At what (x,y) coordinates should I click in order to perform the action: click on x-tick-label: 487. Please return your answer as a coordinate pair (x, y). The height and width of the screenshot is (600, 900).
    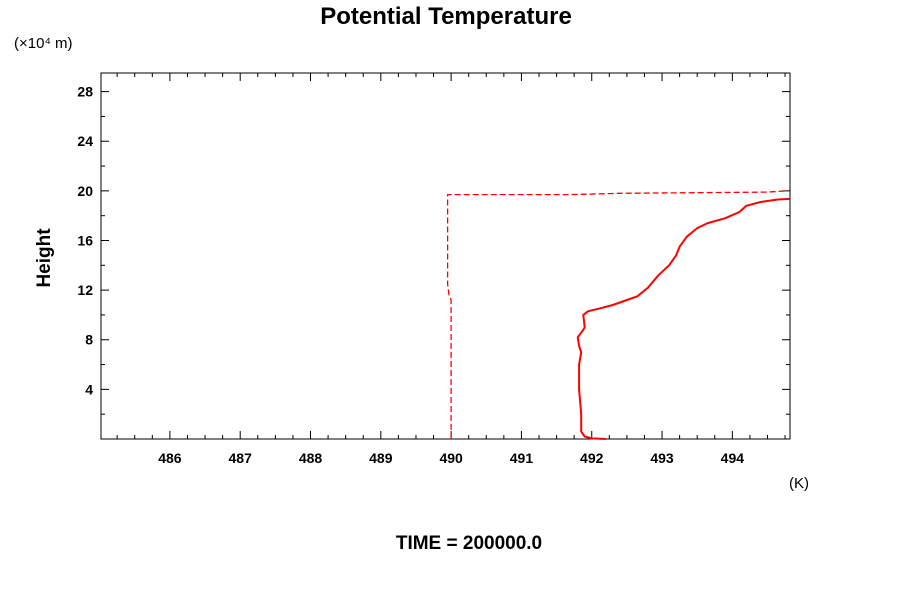
    Looking at the image, I should click on (241, 458).